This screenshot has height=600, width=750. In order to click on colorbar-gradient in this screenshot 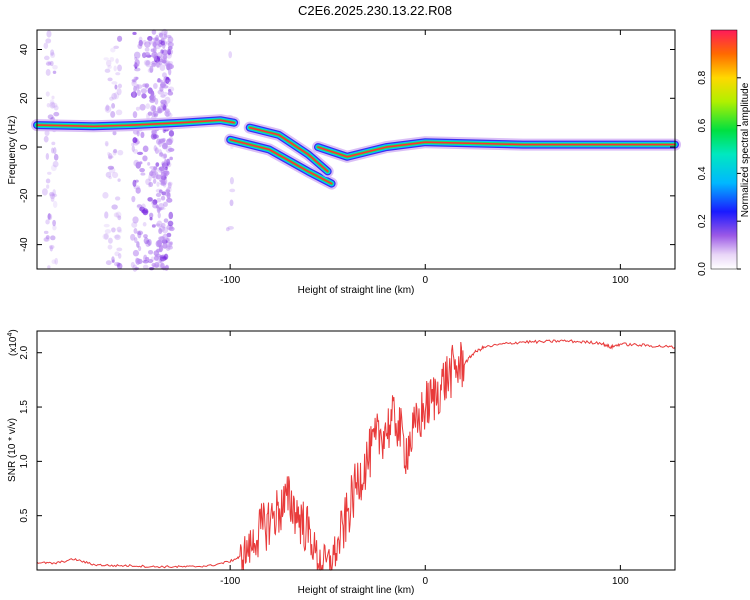, I will do `click(724, 149)`.